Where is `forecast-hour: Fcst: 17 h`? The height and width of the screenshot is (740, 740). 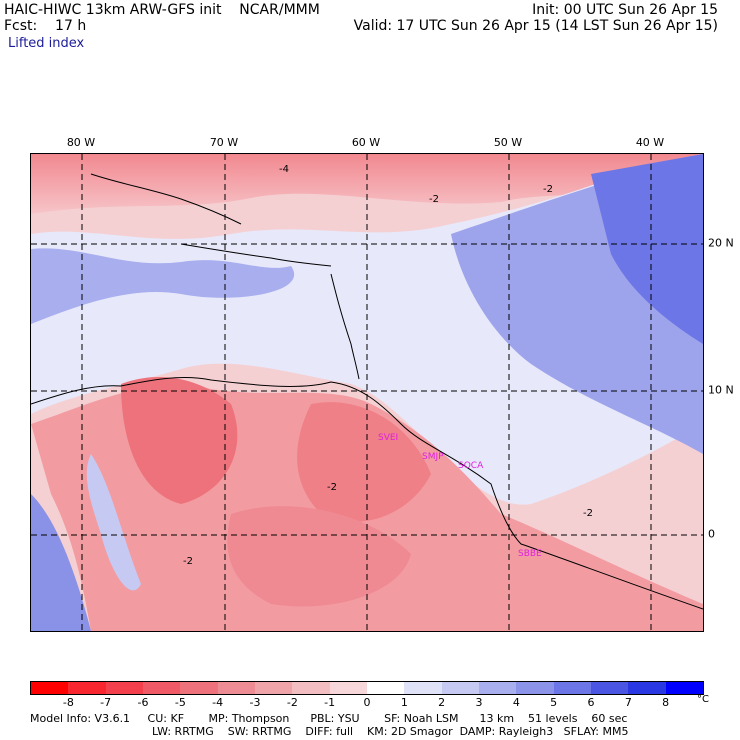
forecast-hour: Fcst: 17 h is located at coordinates (45, 26).